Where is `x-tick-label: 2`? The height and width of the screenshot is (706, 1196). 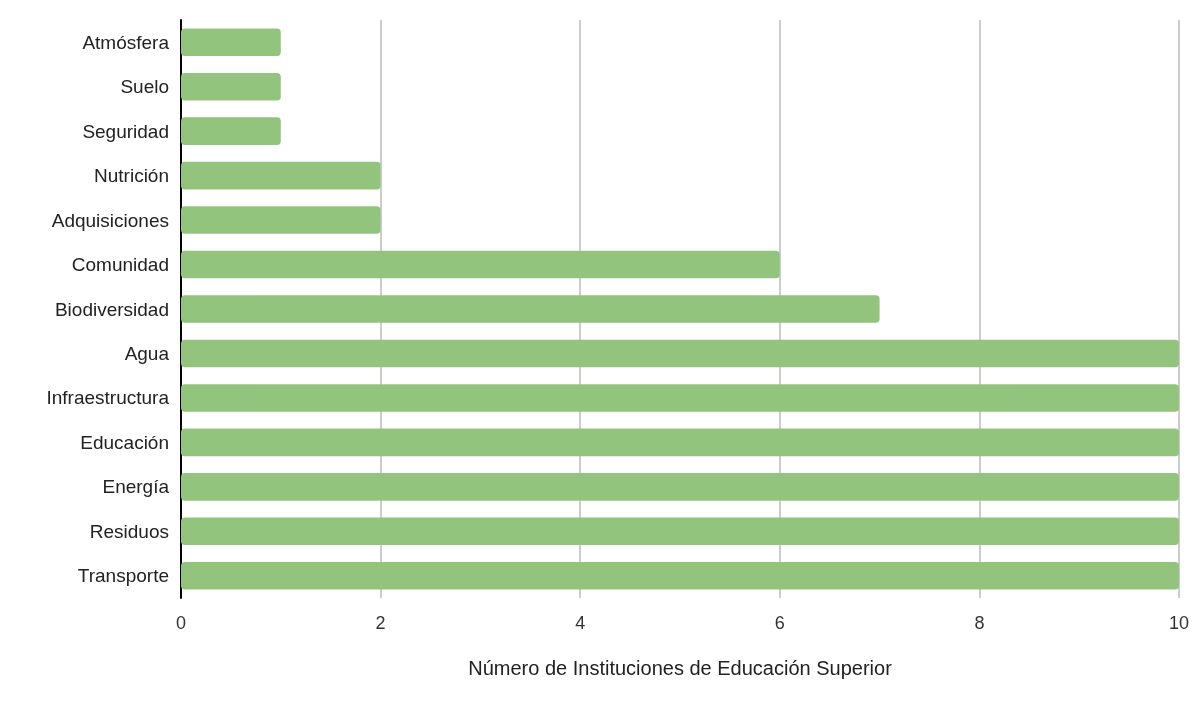 x-tick-label: 2 is located at coordinates (380, 623).